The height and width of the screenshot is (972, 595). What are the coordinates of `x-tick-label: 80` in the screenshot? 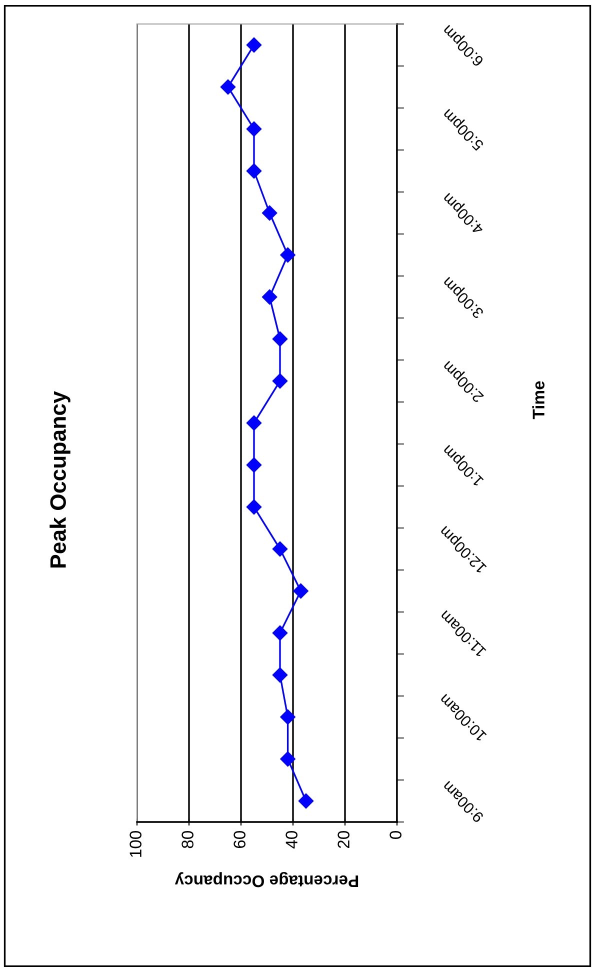 It's located at (188, 839).